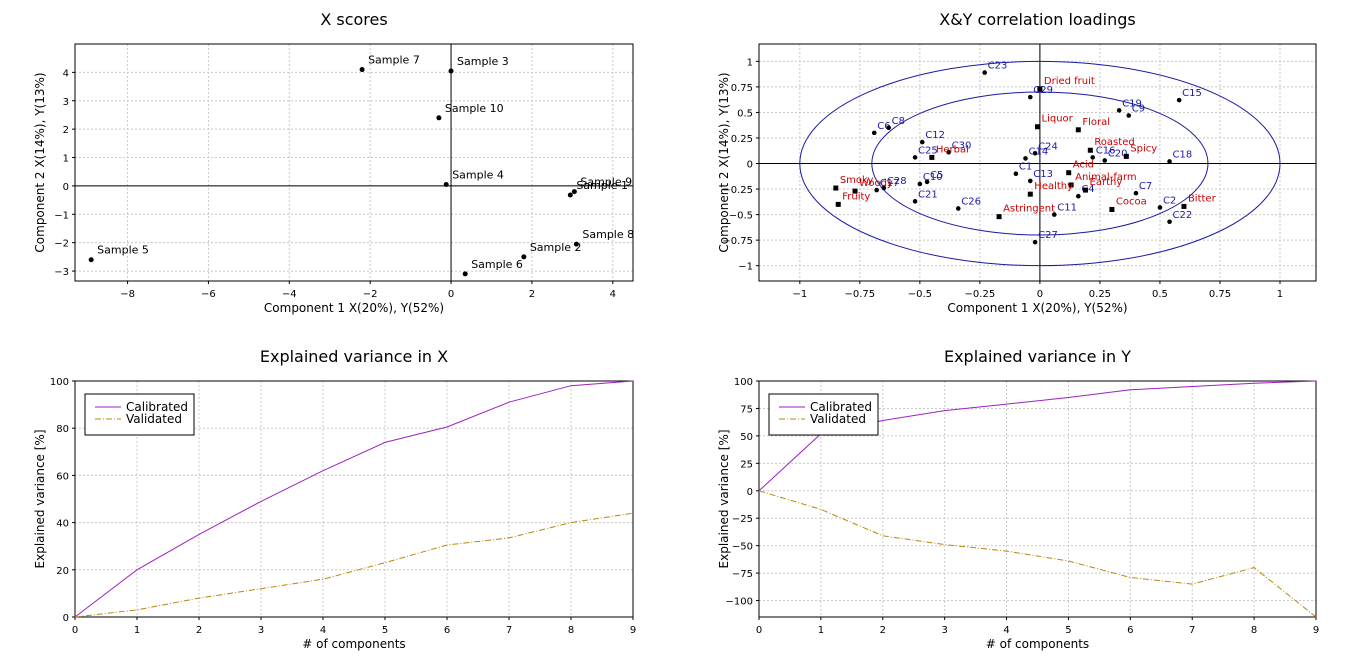 The height and width of the screenshot is (668, 1365). What do you see at coordinates (532, 294) in the screenshot?
I see `x-tick-label: 2` at bounding box center [532, 294].